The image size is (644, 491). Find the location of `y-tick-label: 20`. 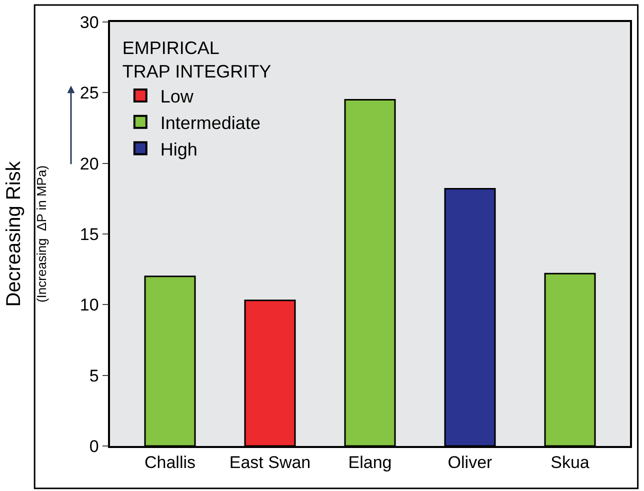

y-tick-label: 20 is located at coordinates (89, 164).